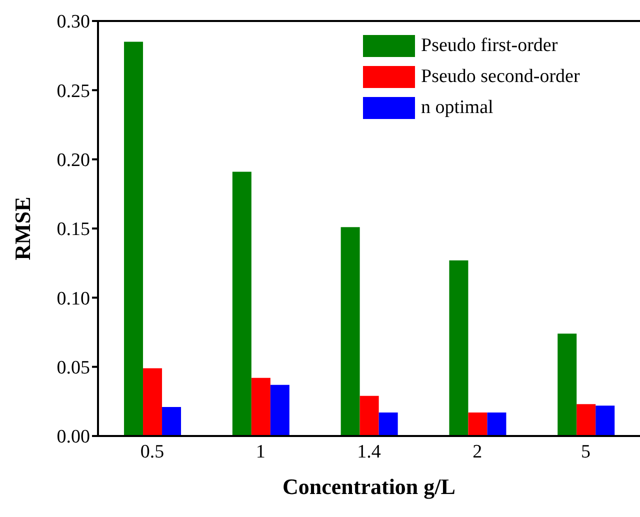  Describe the element at coordinates (586, 451) in the screenshot. I see `x-tick-label: 5` at that location.